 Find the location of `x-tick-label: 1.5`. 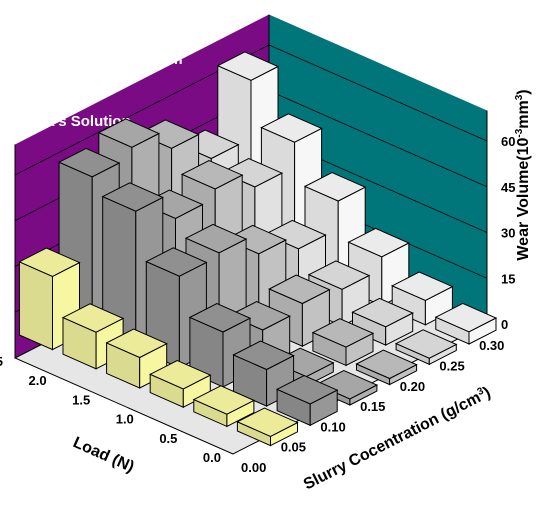

x-tick-label: 1.5 is located at coordinates (81, 399).